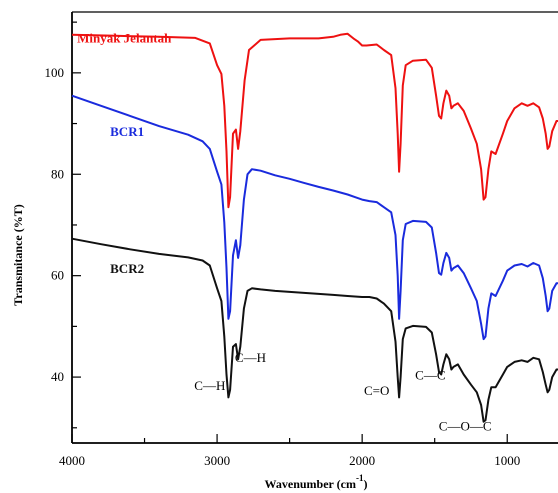  I want to click on peak-annotation-4: C—O—C, so click(465, 425).